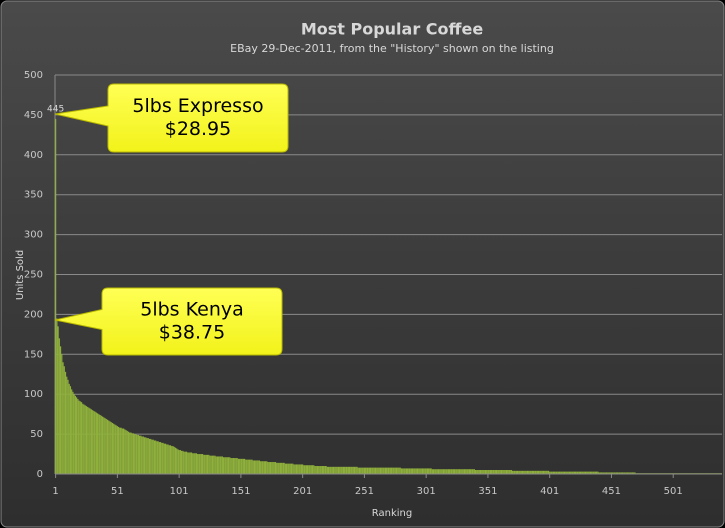 Image resolution: width=725 pixels, height=528 pixels. Describe the element at coordinates (673, 491) in the screenshot. I see `x-tick-label: 501` at that location.